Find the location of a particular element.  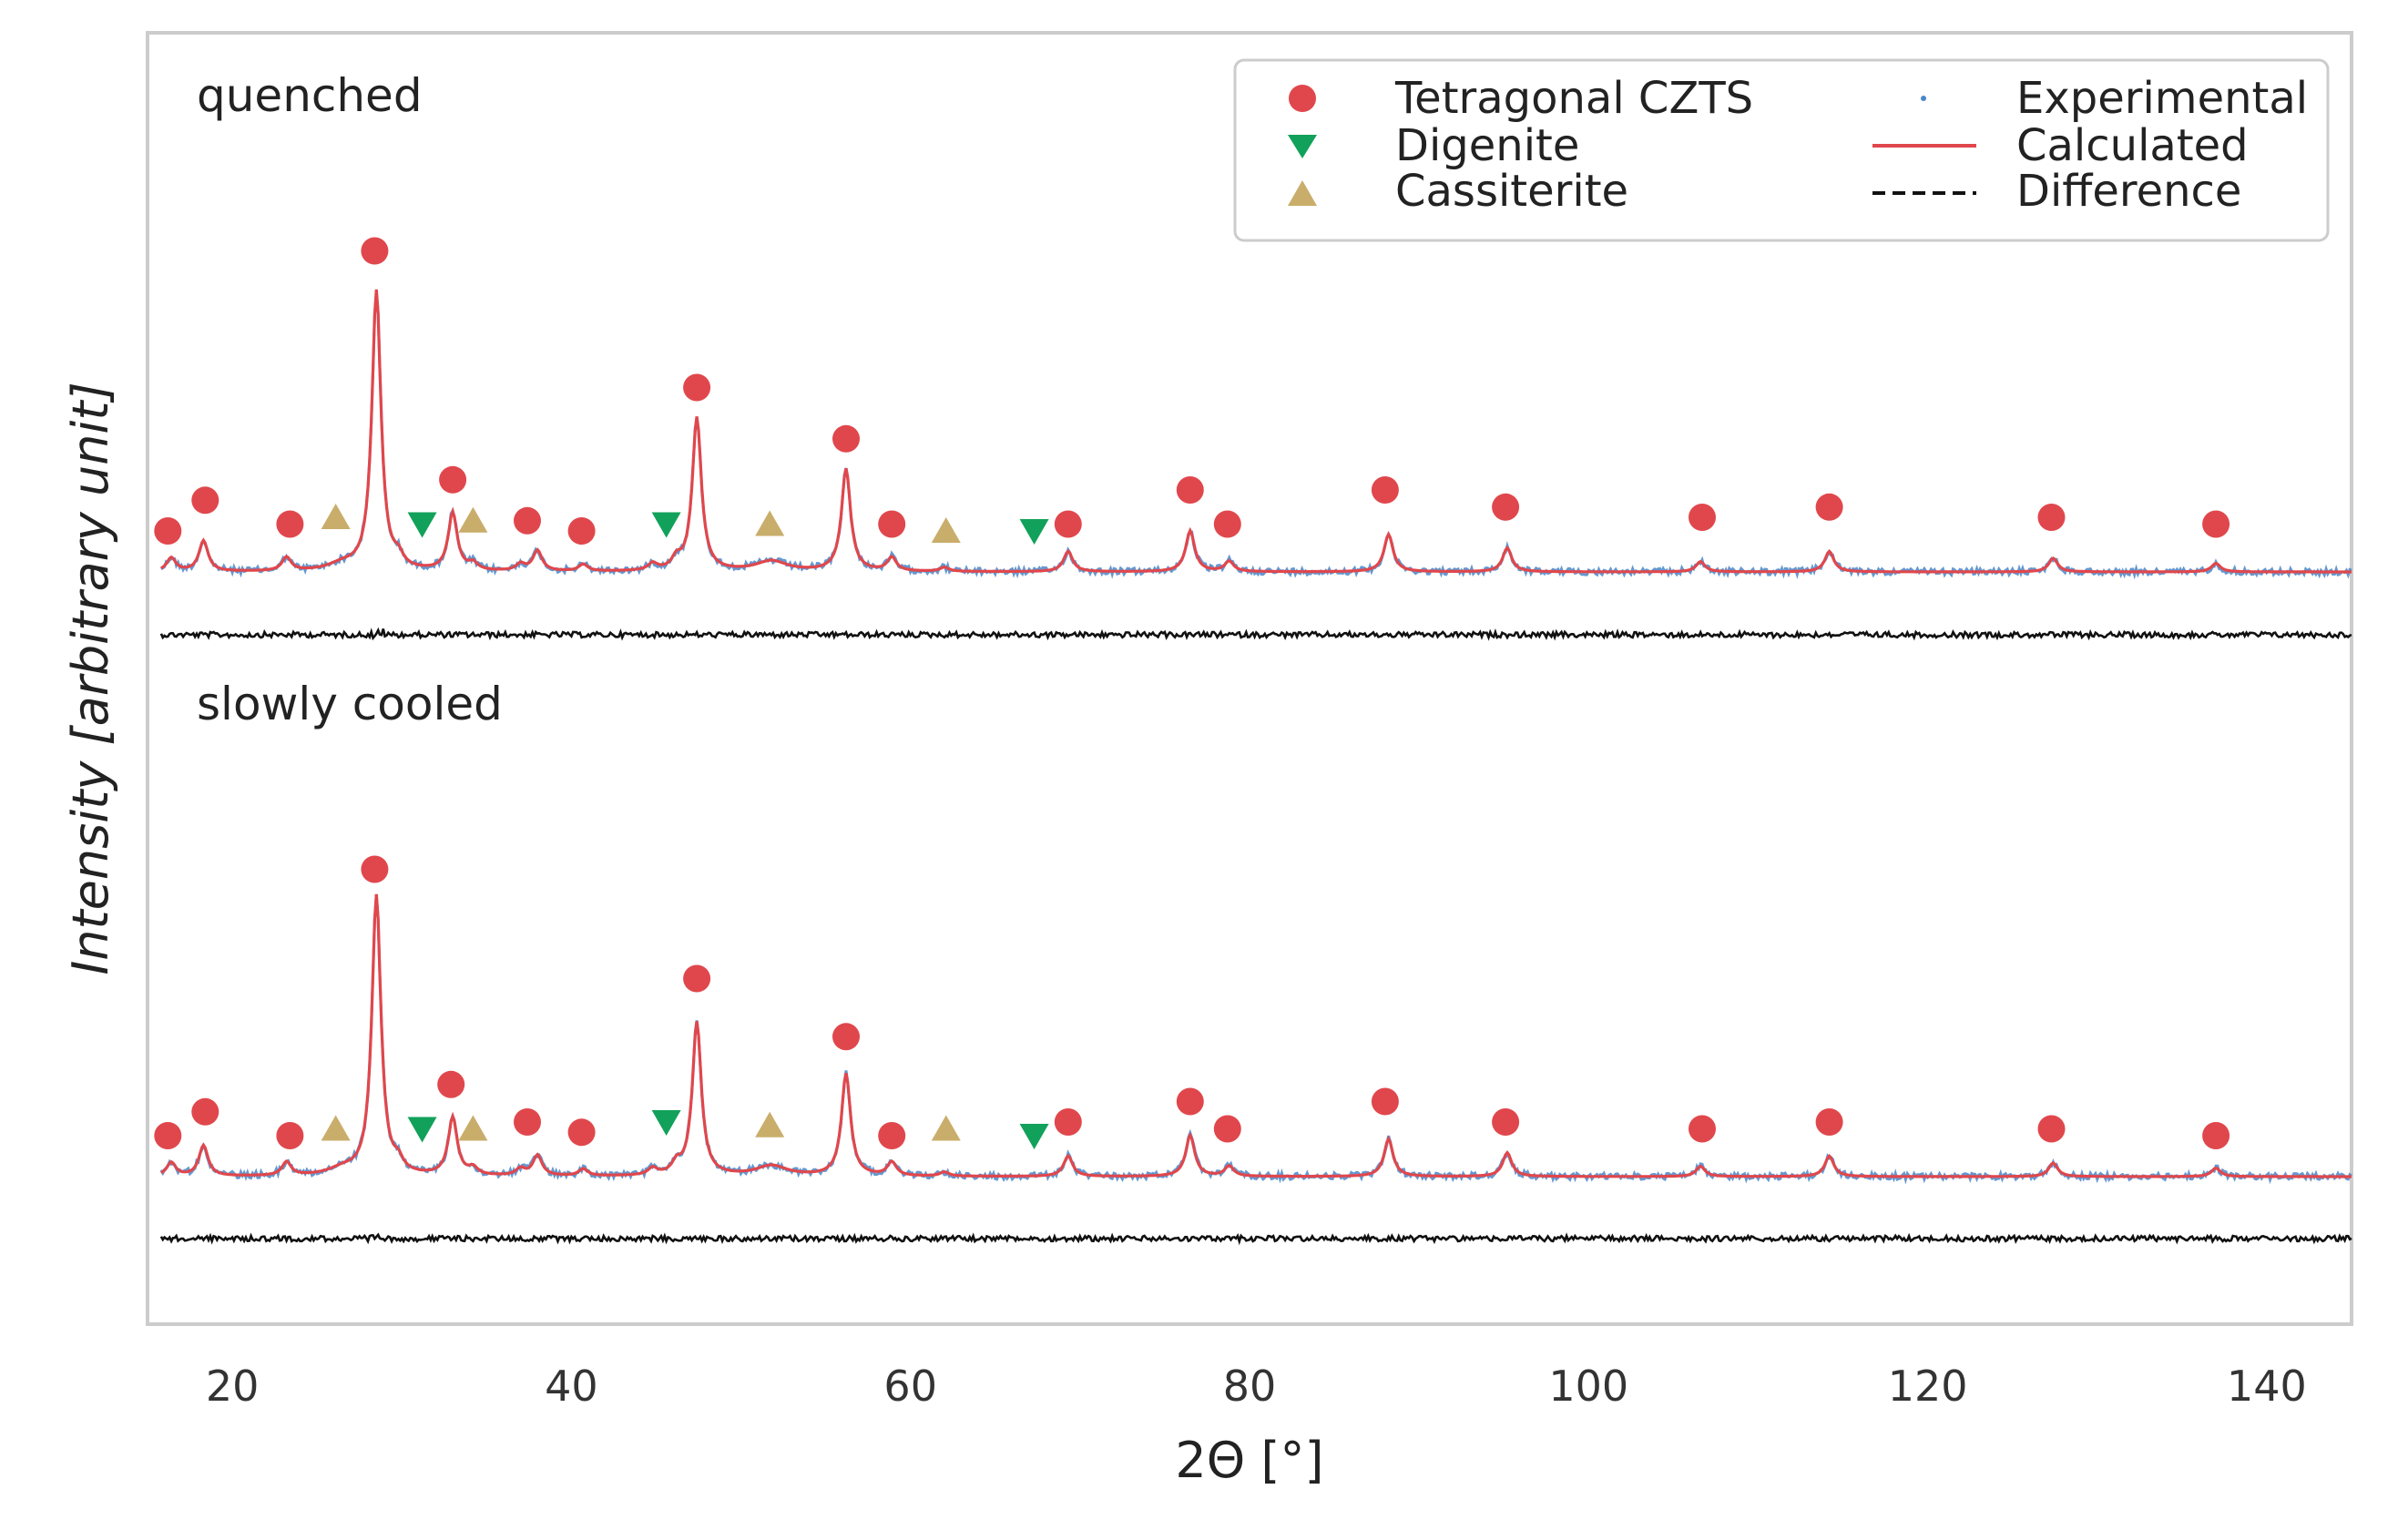

legend-digenite-marker is located at coordinates (1302, 146).